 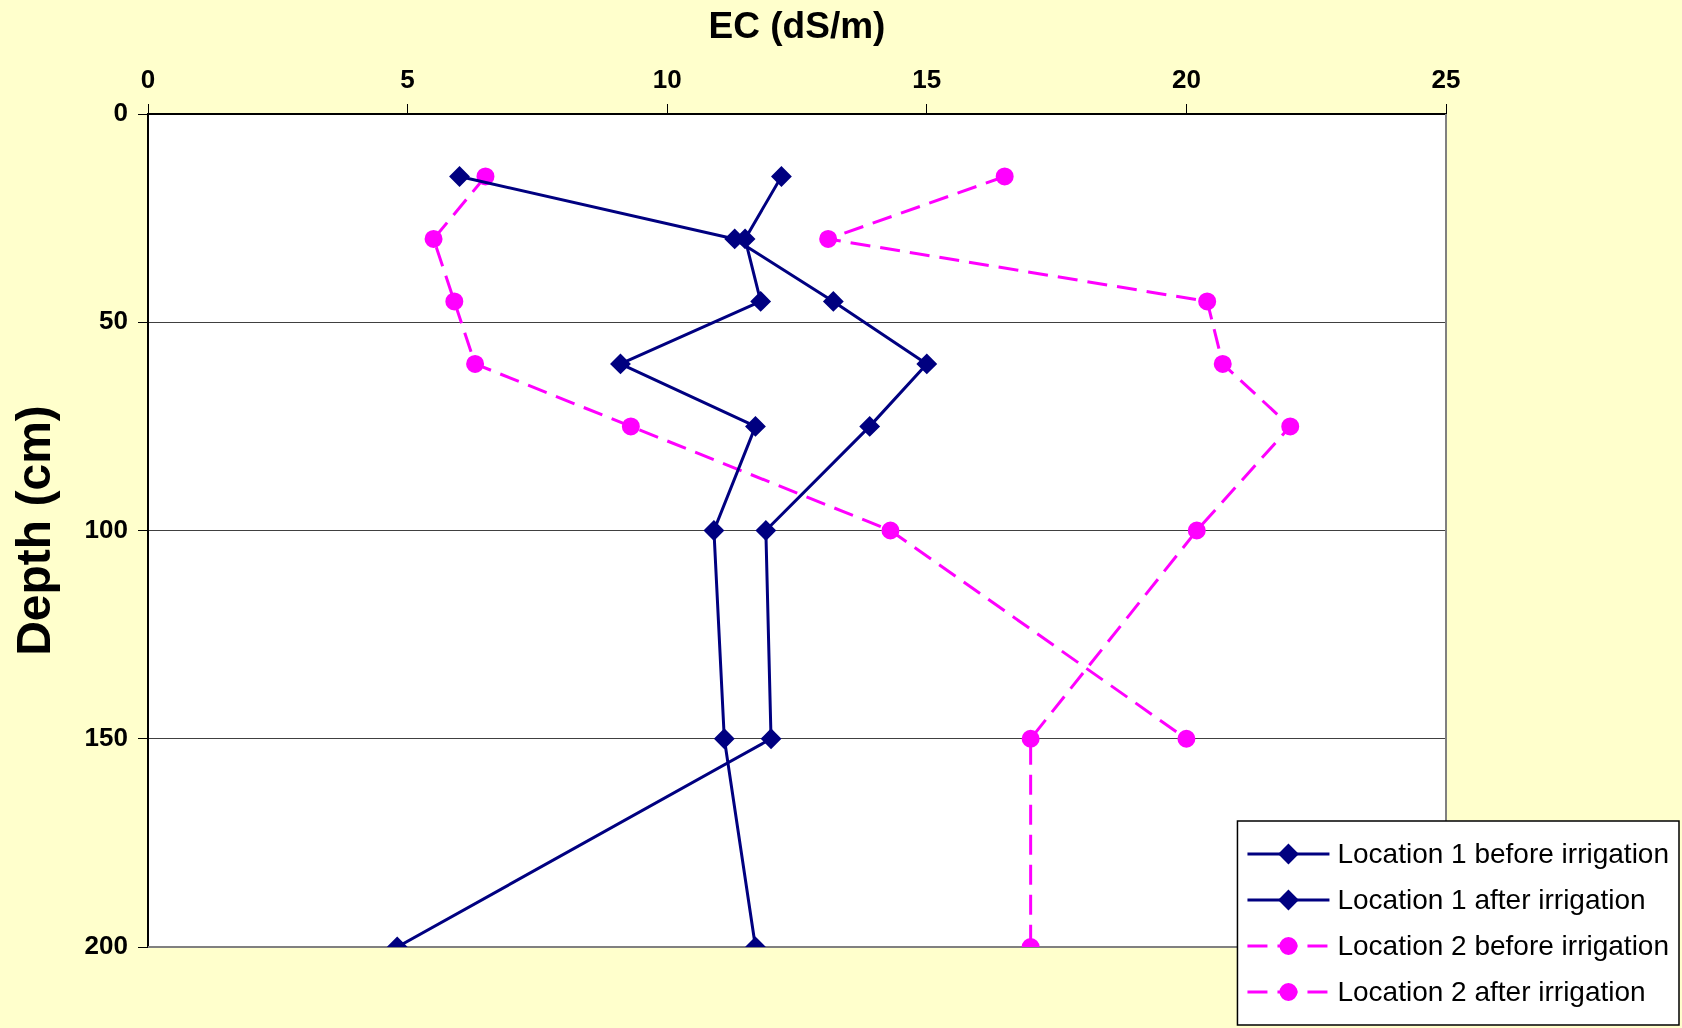 I want to click on y-axis-title: Depth (cm), so click(x=34, y=530).